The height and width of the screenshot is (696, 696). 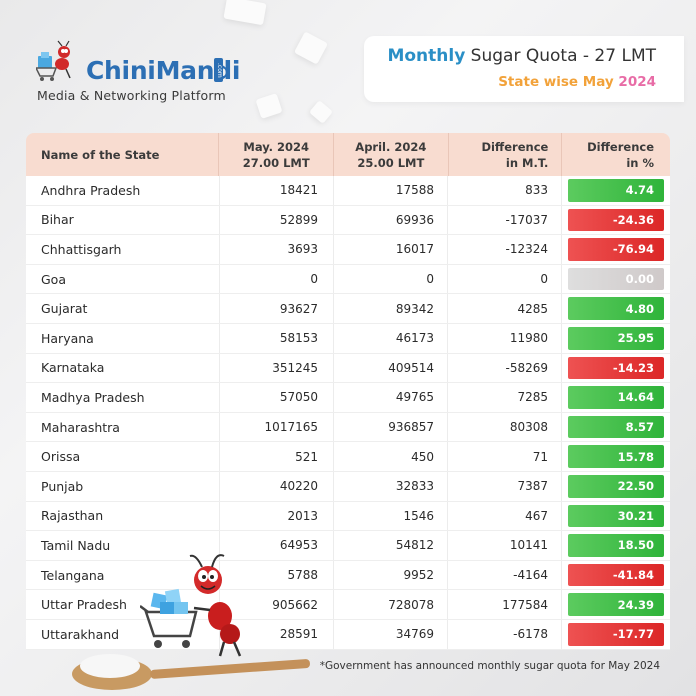 What do you see at coordinates (123, 368) in the screenshot?
I see `state-cell: Karnataka` at bounding box center [123, 368].